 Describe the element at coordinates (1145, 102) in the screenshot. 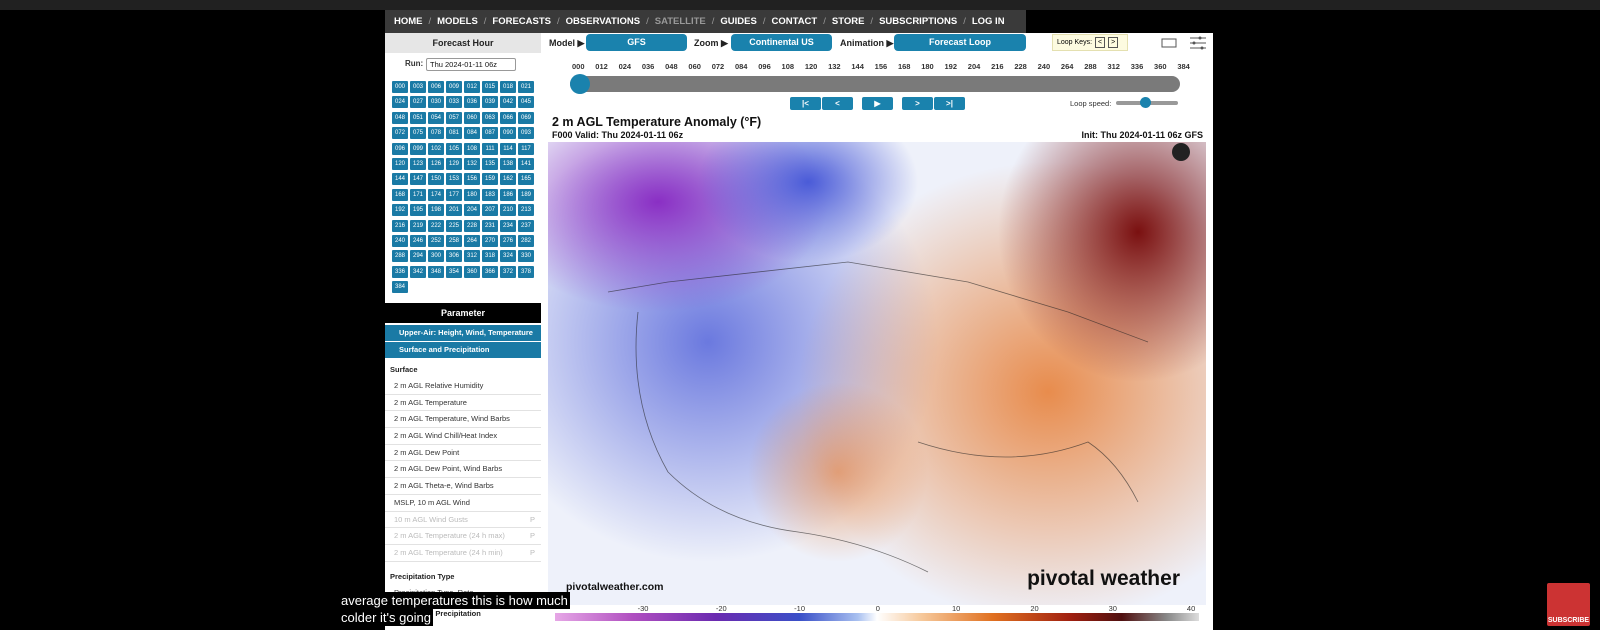

I see `speed-knob` at that location.